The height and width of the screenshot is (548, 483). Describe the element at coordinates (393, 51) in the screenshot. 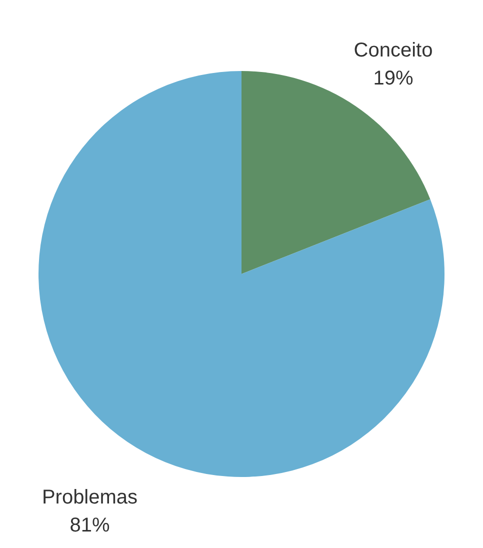

I see `slice-label: Conceito` at that location.